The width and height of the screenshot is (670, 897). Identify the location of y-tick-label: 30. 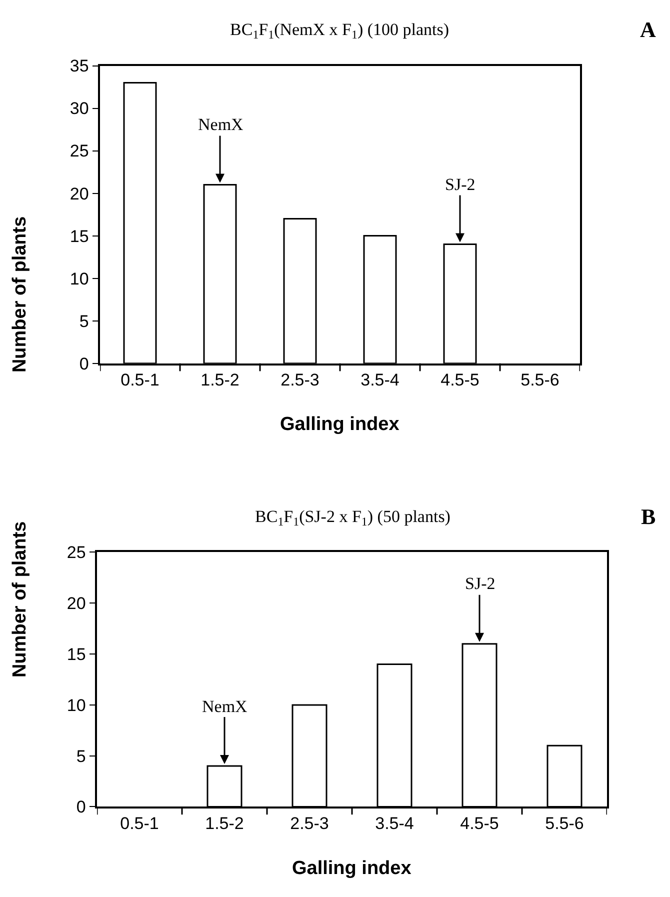
(79, 108).